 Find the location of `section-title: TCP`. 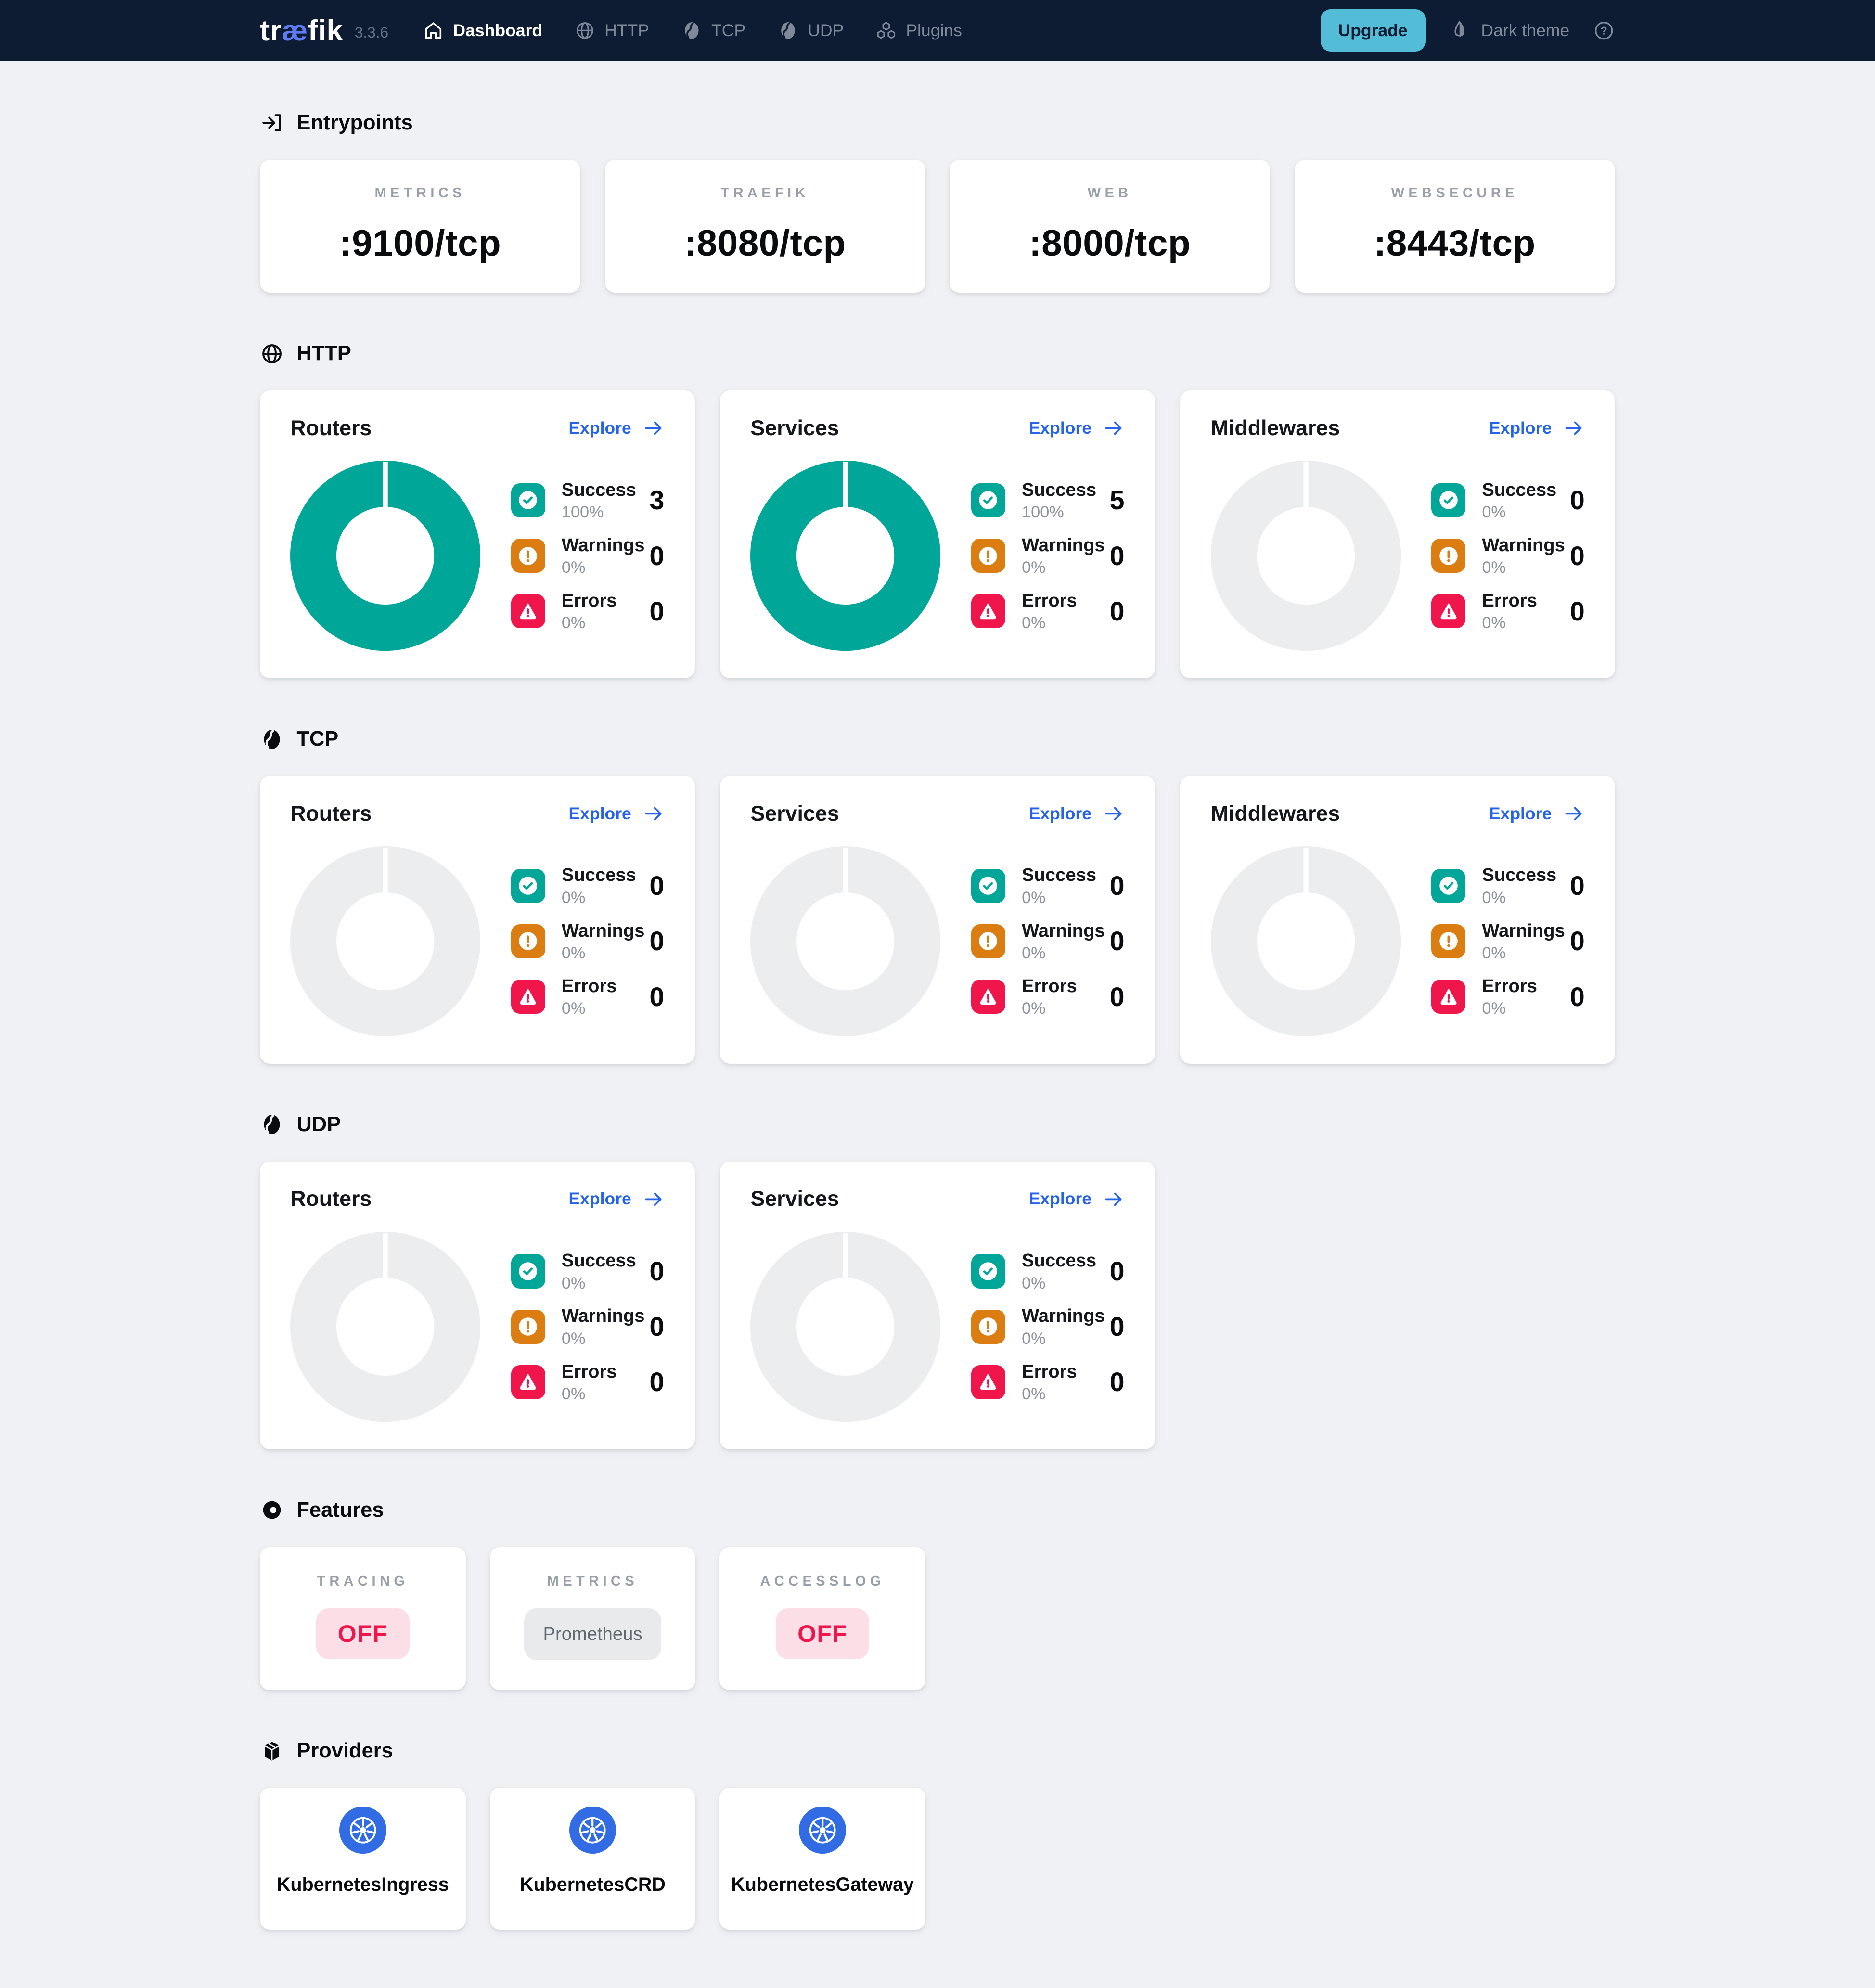

section-title: TCP is located at coordinates (317, 739).